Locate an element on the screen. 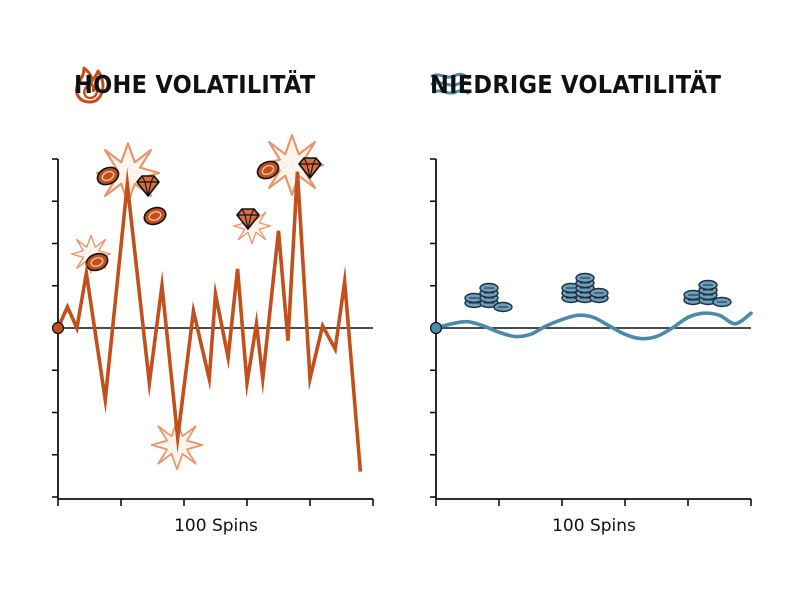  left-chart-title: HOHE VOLATILITÄT is located at coordinates (195, 84).